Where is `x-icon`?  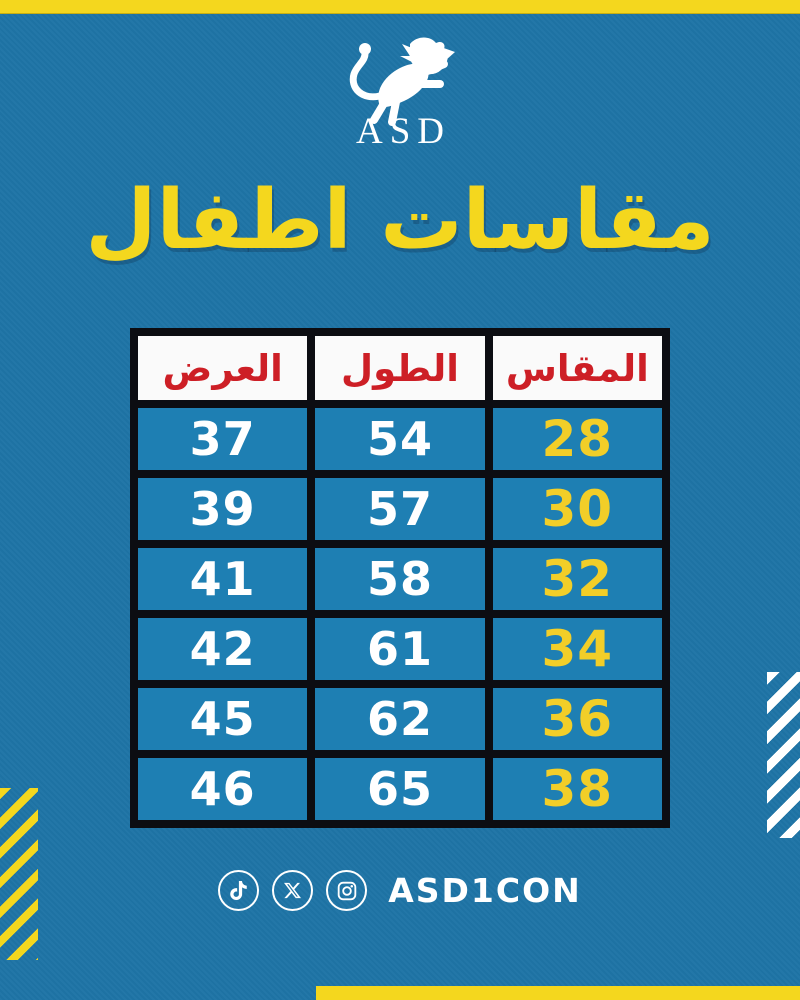
x-icon is located at coordinates (293, 890).